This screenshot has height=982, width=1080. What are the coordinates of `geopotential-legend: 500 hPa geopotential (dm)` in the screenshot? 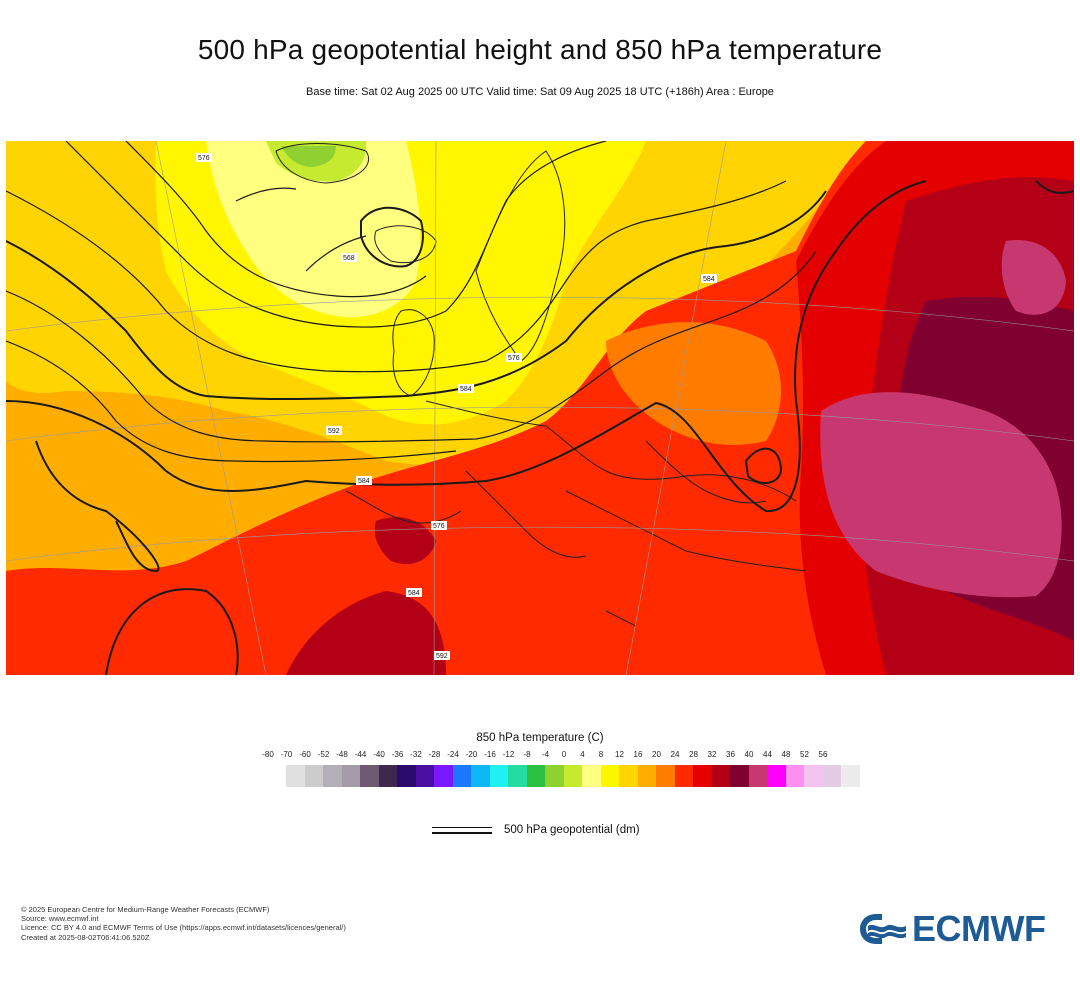 It's located at (536, 830).